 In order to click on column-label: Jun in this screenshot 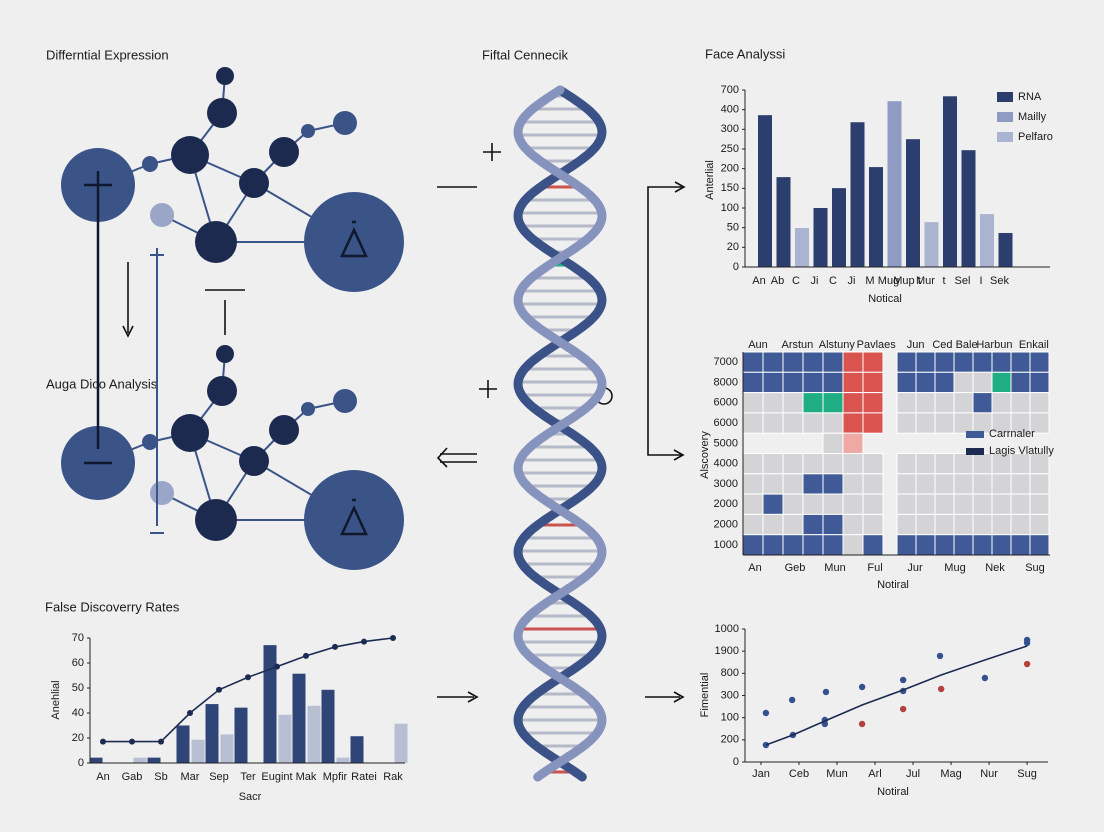, I will do `click(916, 345)`.